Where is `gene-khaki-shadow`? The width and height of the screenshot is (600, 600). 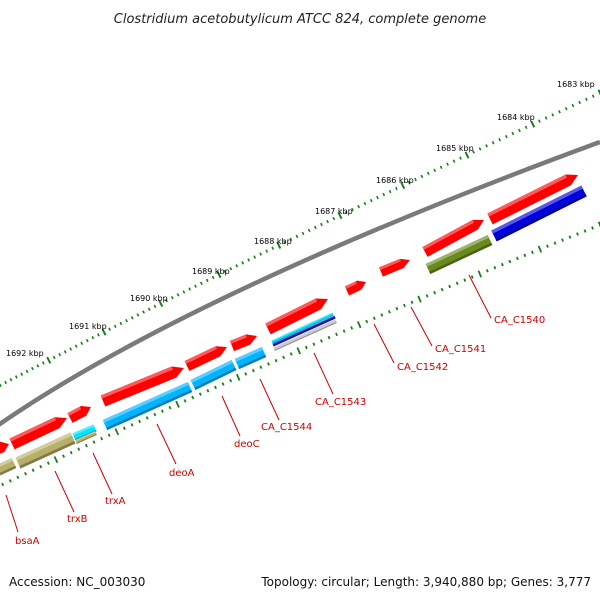 gene-khaki-shadow is located at coordinates (8, 470).